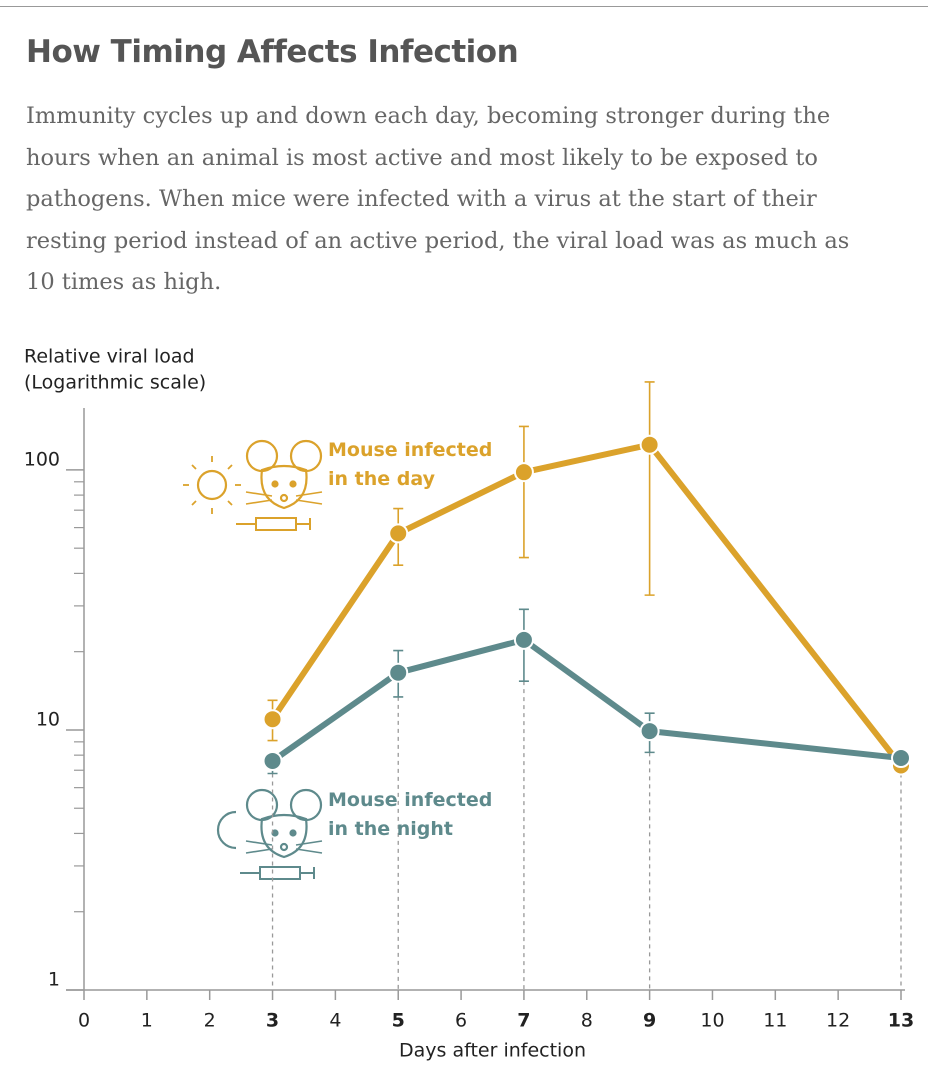 This screenshot has width=928, height=1071. I want to click on chart-title: How Timing Affects Infection, so click(272, 52).